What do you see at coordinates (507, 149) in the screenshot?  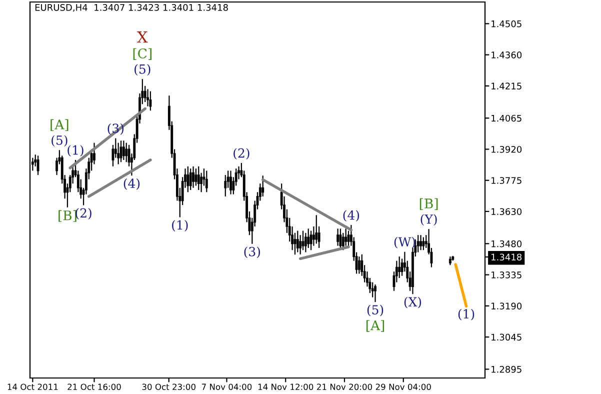 I see `y-tick-label: 1.3920` at bounding box center [507, 149].